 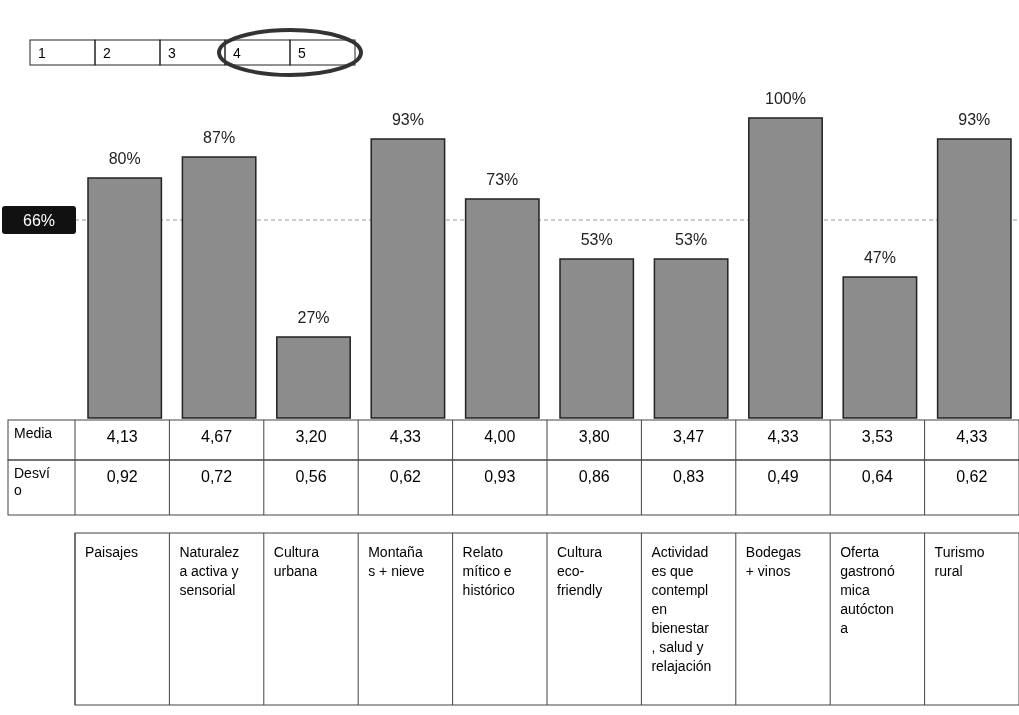 I want to click on data-label: 100%, so click(x=785, y=98).